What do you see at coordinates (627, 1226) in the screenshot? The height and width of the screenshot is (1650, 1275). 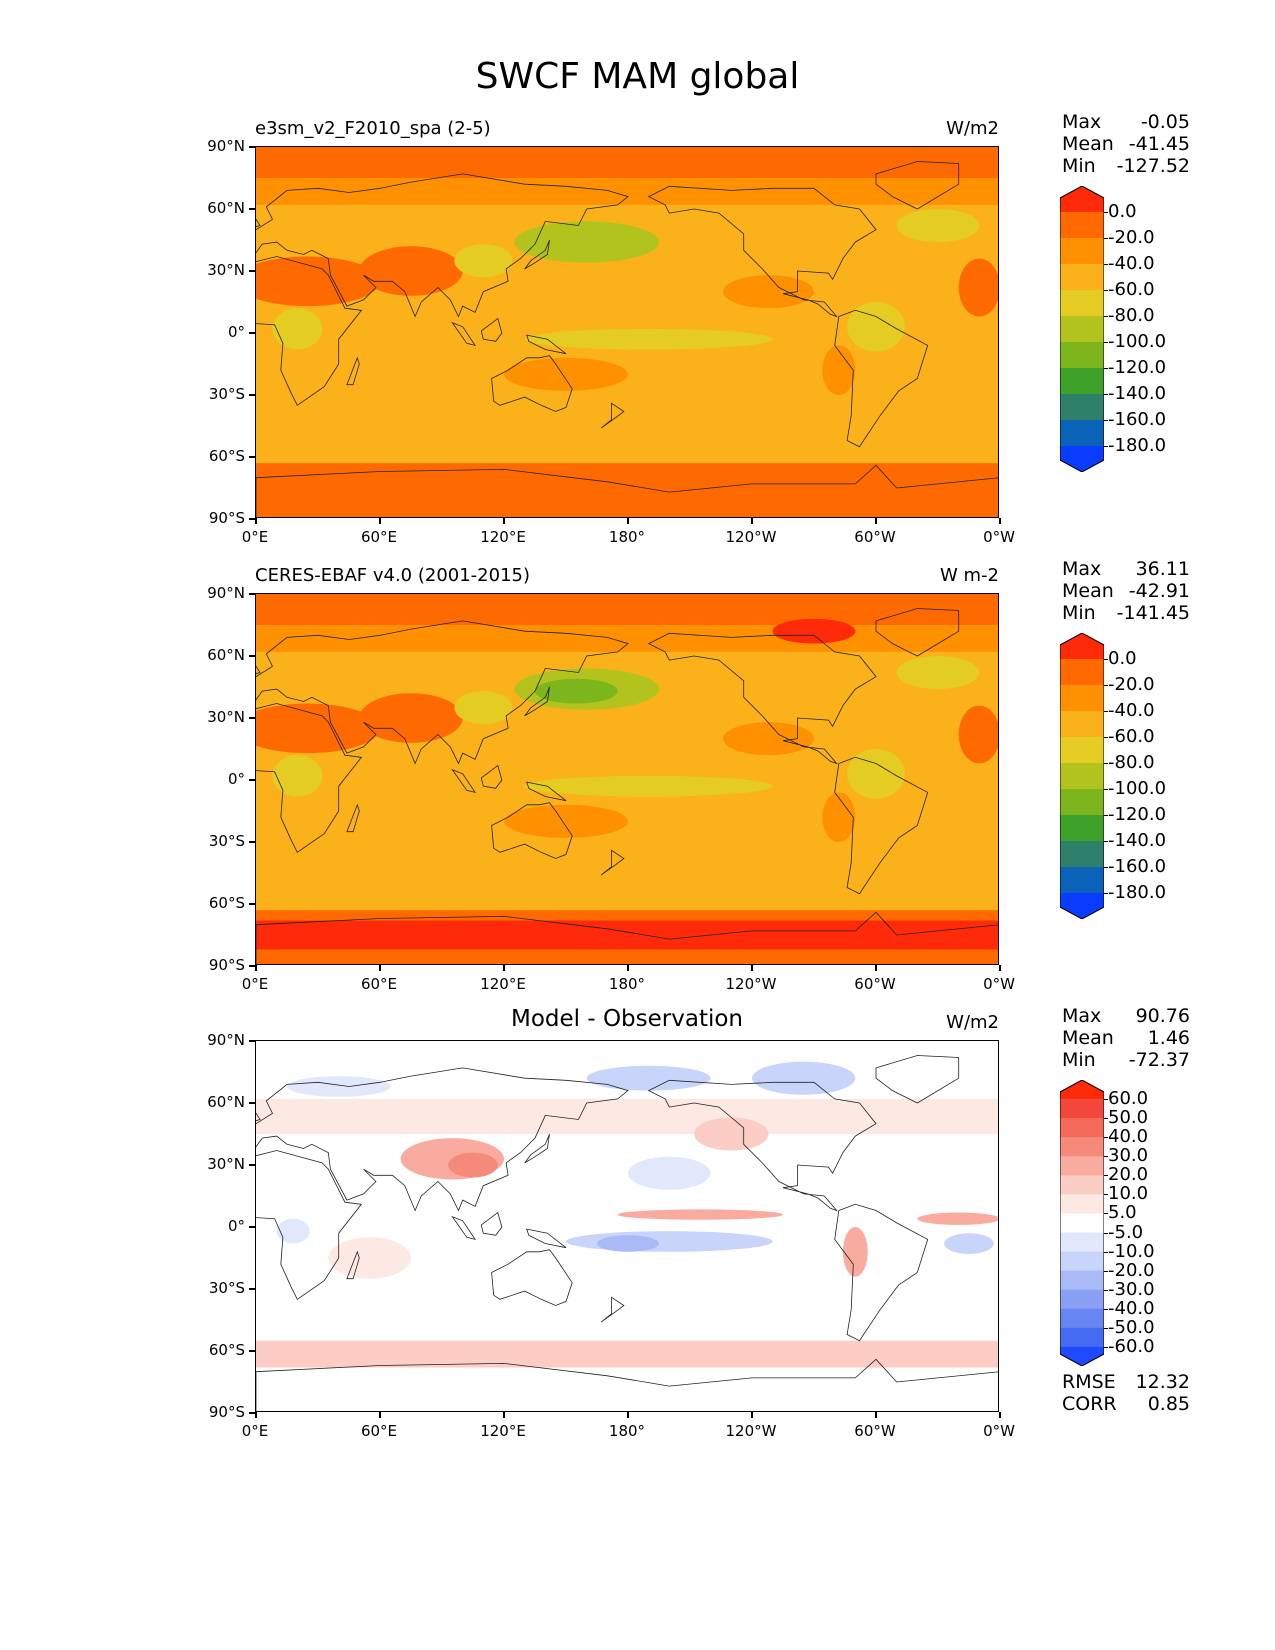 I see `map-diff` at bounding box center [627, 1226].